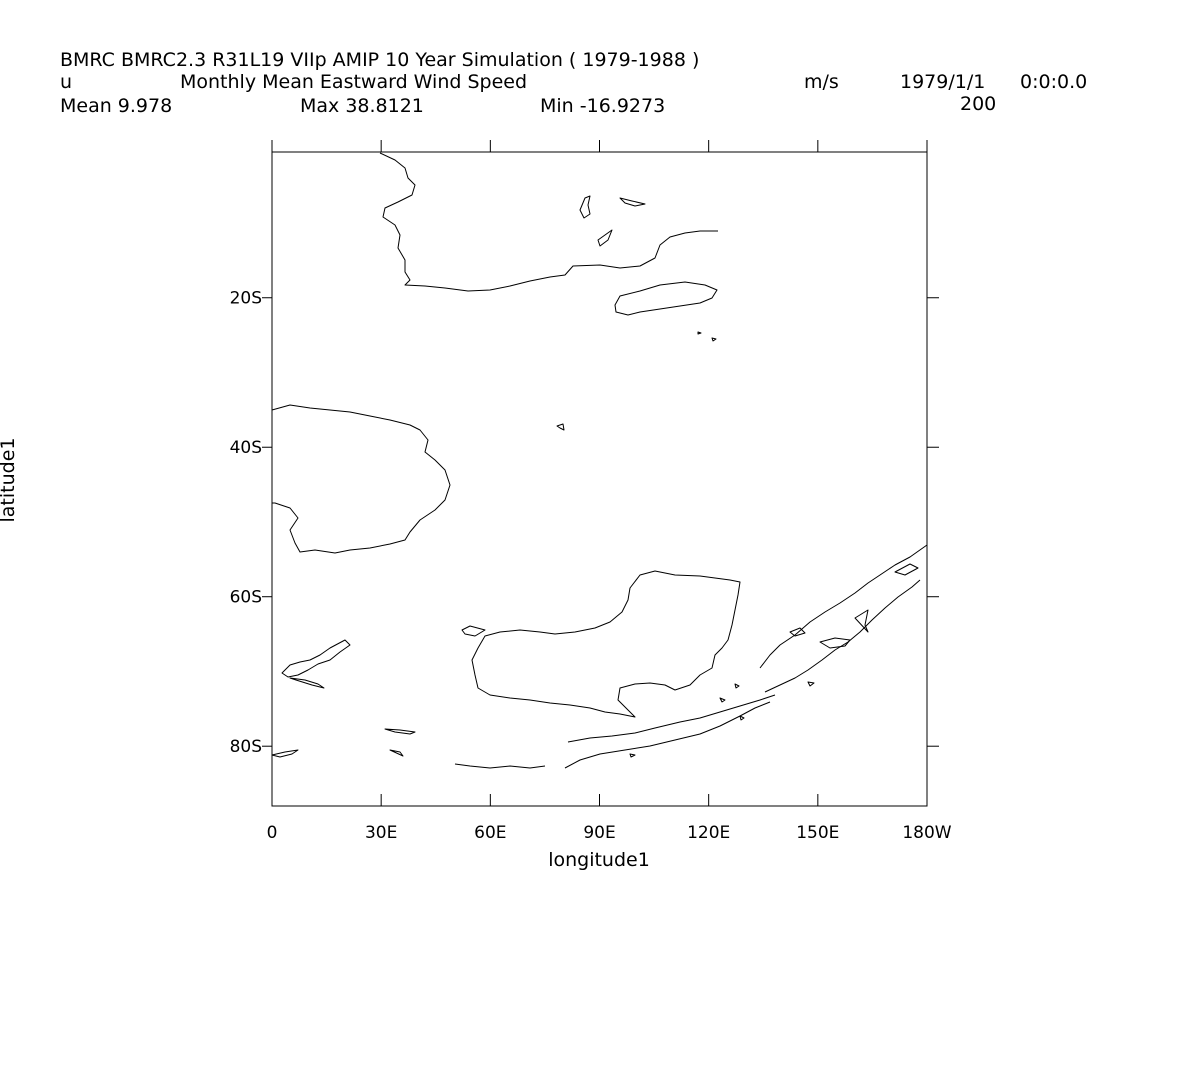 The image size is (1200, 1091). I want to click on max-stat: Max 38.8121, so click(362, 106).